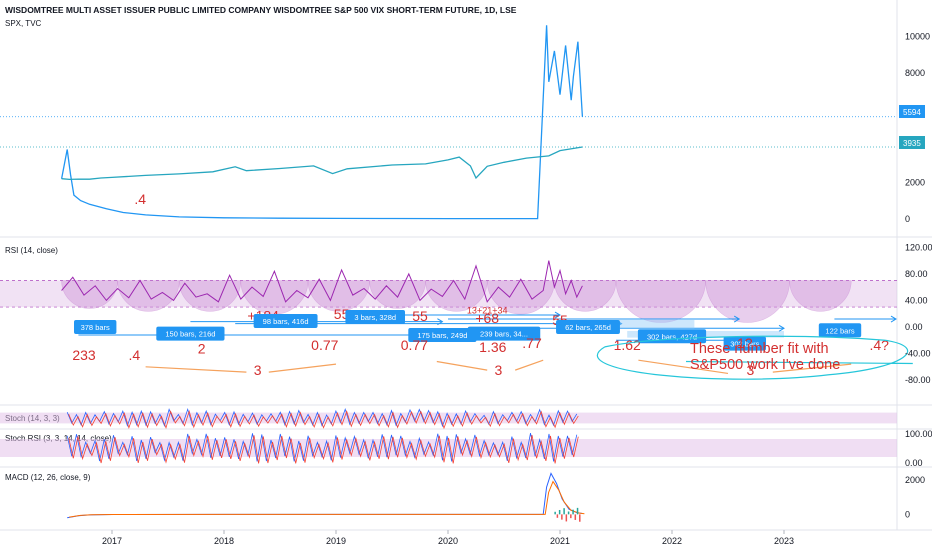  What do you see at coordinates (912, 142) in the screenshot?
I see `spx-price-tag` at bounding box center [912, 142].